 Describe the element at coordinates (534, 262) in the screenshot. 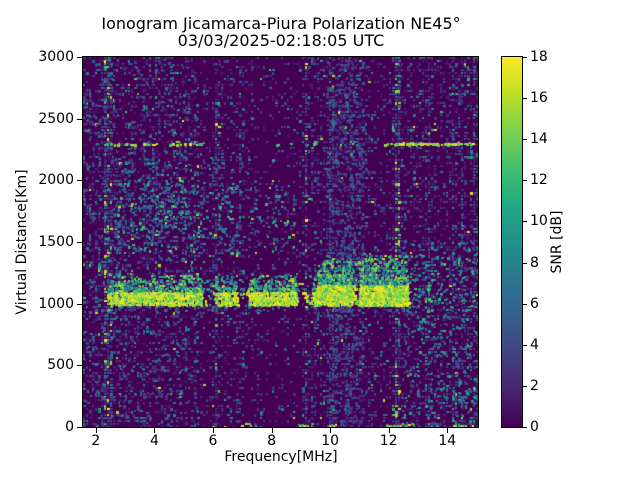

I see `colorbar-tick-label: 8` at that location.